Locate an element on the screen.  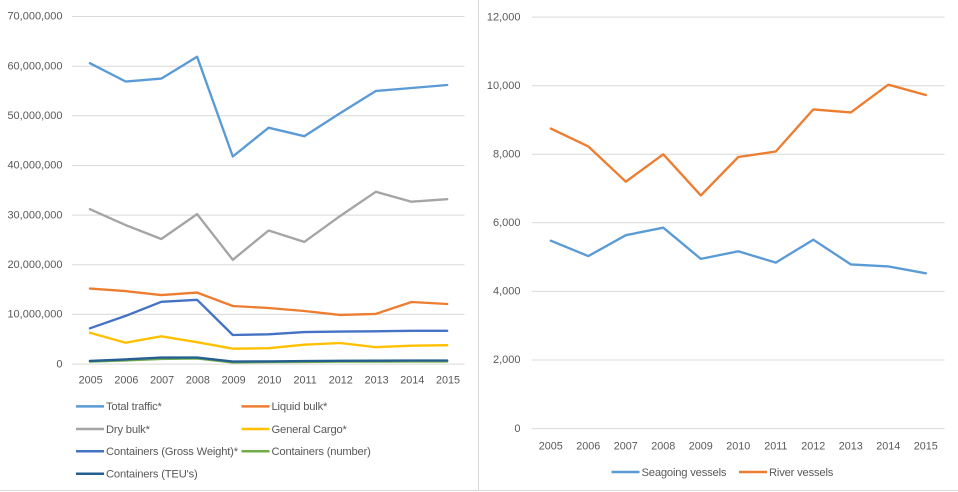
svg-text: Liquid bulk* is located at coordinates (300, 407).